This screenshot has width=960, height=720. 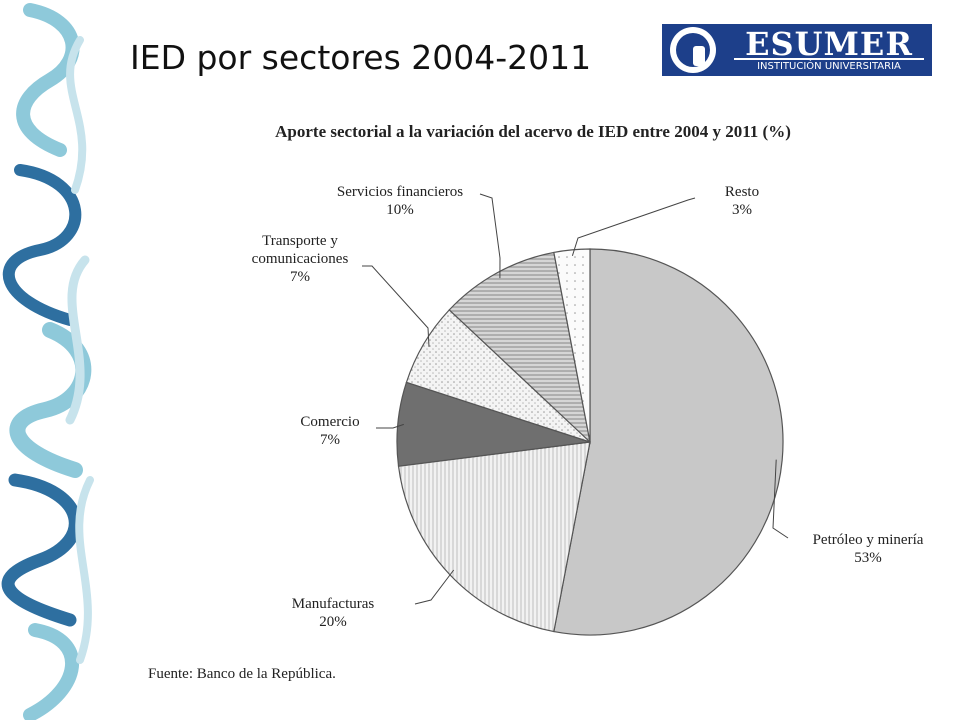 What do you see at coordinates (400, 192) in the screenshot?
I see `slice-name-label: Servicios financieros` at bounding box center [400, 192].